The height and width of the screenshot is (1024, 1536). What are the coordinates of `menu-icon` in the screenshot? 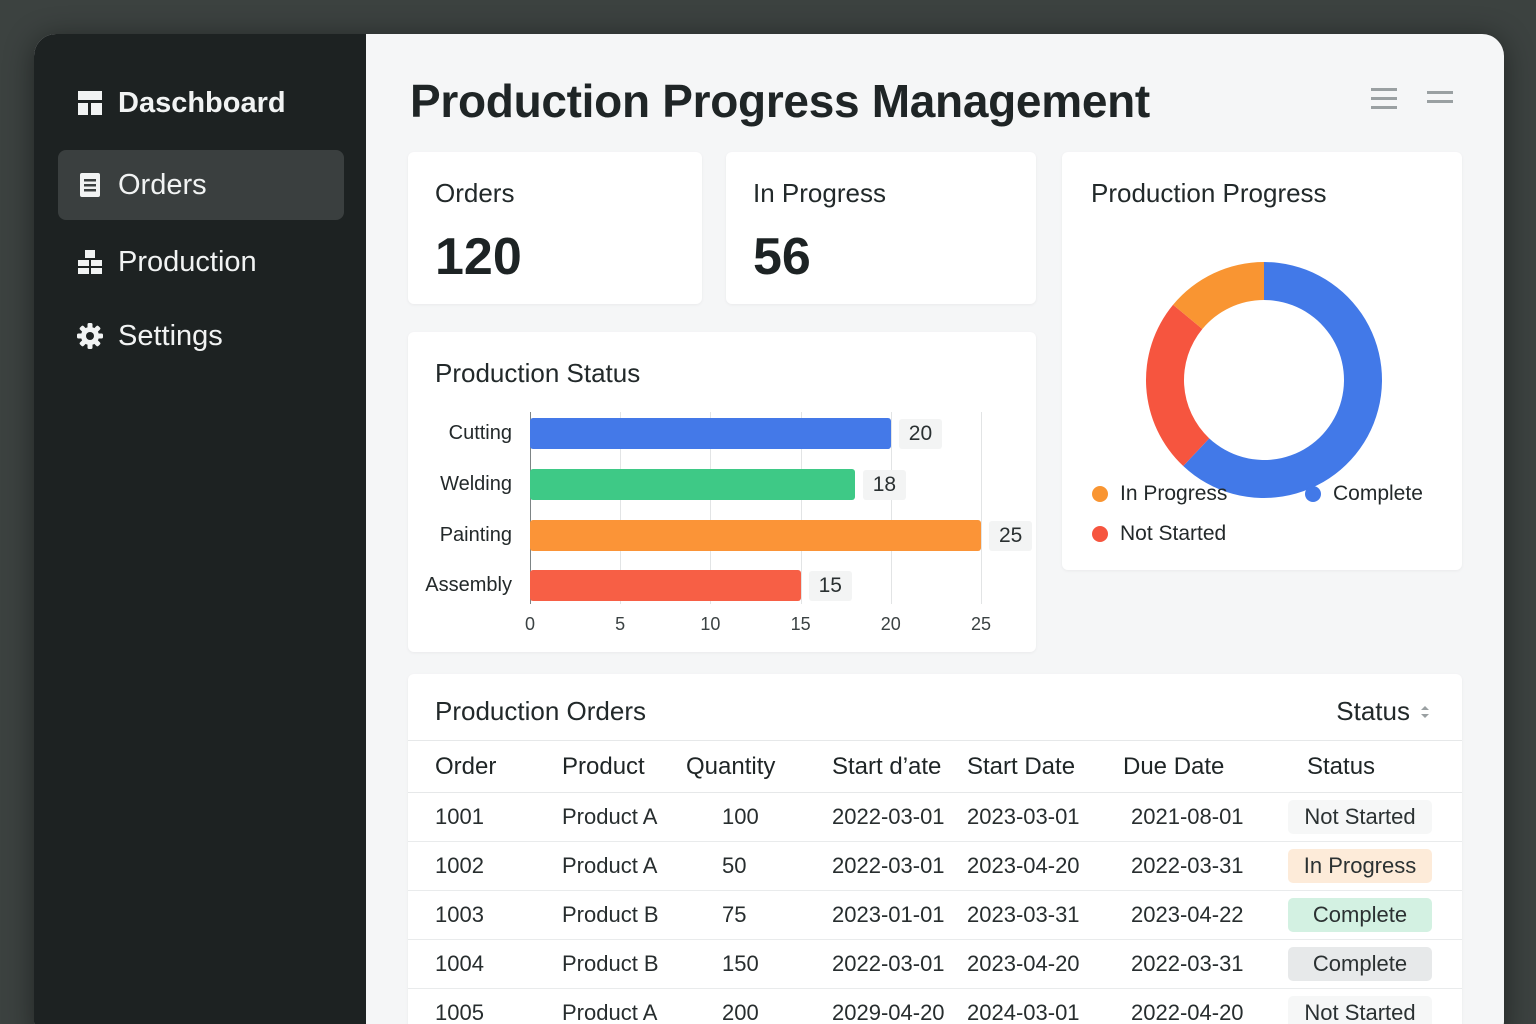 It's located at (1440, 99).